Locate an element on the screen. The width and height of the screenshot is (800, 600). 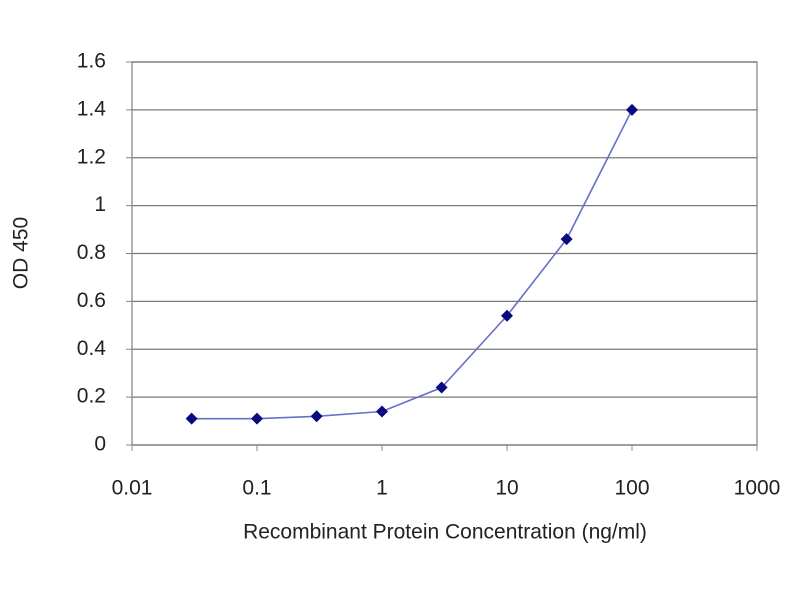
x-tick-label: 1 is located at coordinates (382, 488).